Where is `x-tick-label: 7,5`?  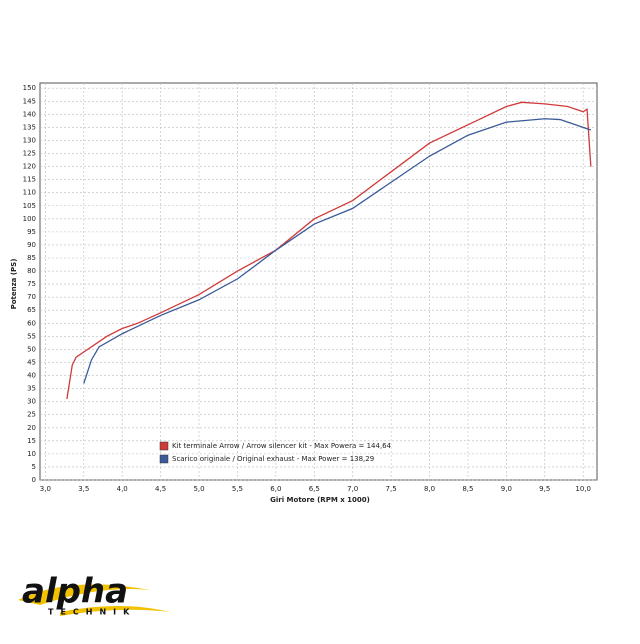
x-tick-label: 7,5 is located at coordinates (391, 489).